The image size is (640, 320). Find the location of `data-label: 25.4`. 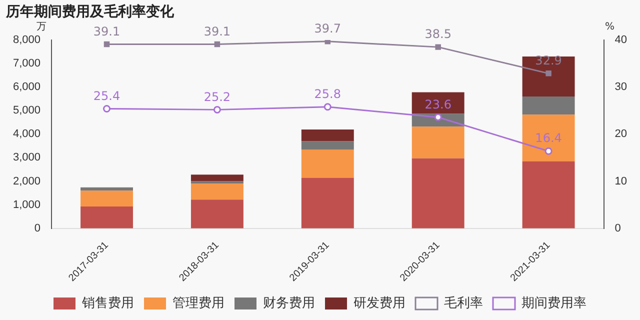

data-label: 25.4 is located at coordinates (106, 95).